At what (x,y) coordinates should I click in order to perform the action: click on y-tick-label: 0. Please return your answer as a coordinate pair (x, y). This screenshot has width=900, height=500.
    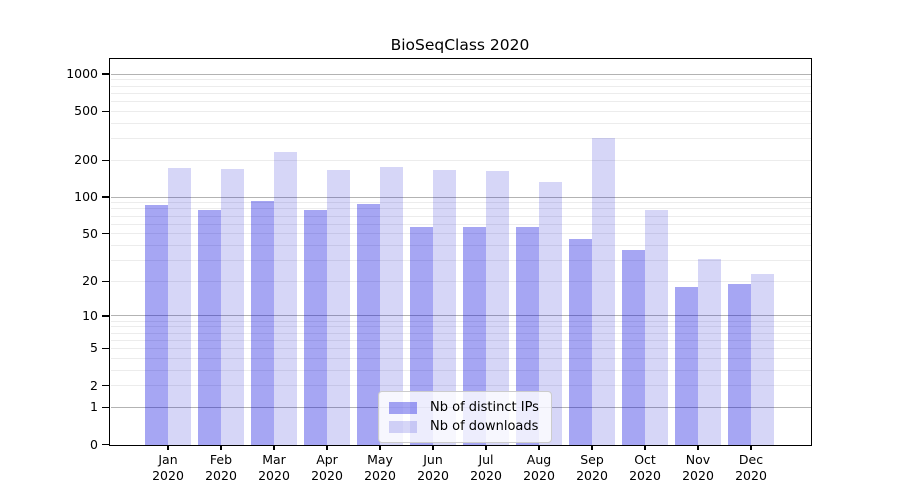
    Looking at the image, I should click on (94, 444).